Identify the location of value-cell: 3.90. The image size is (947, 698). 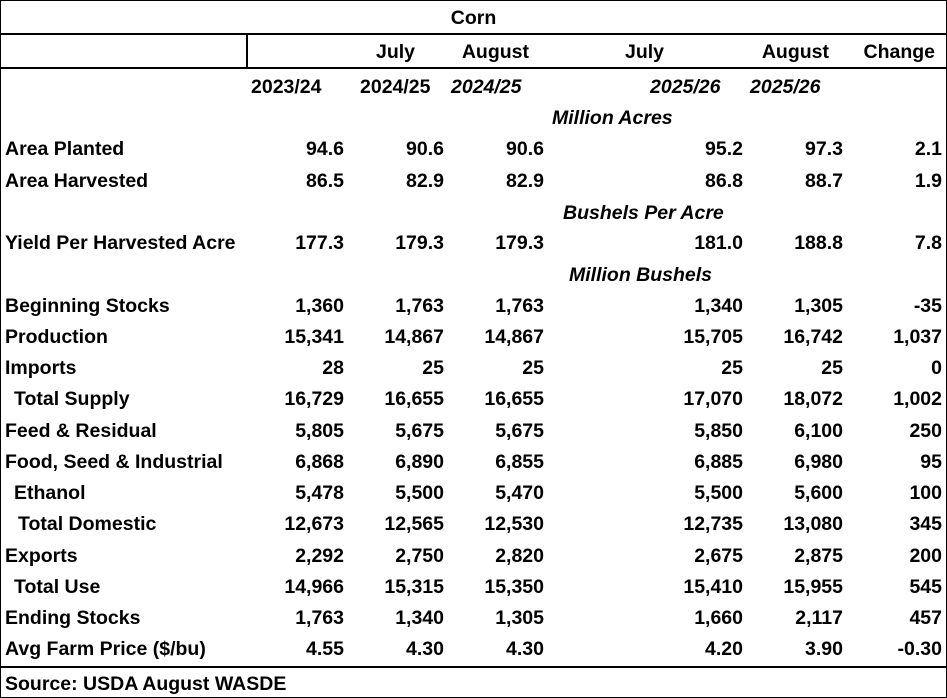
(824, 649).